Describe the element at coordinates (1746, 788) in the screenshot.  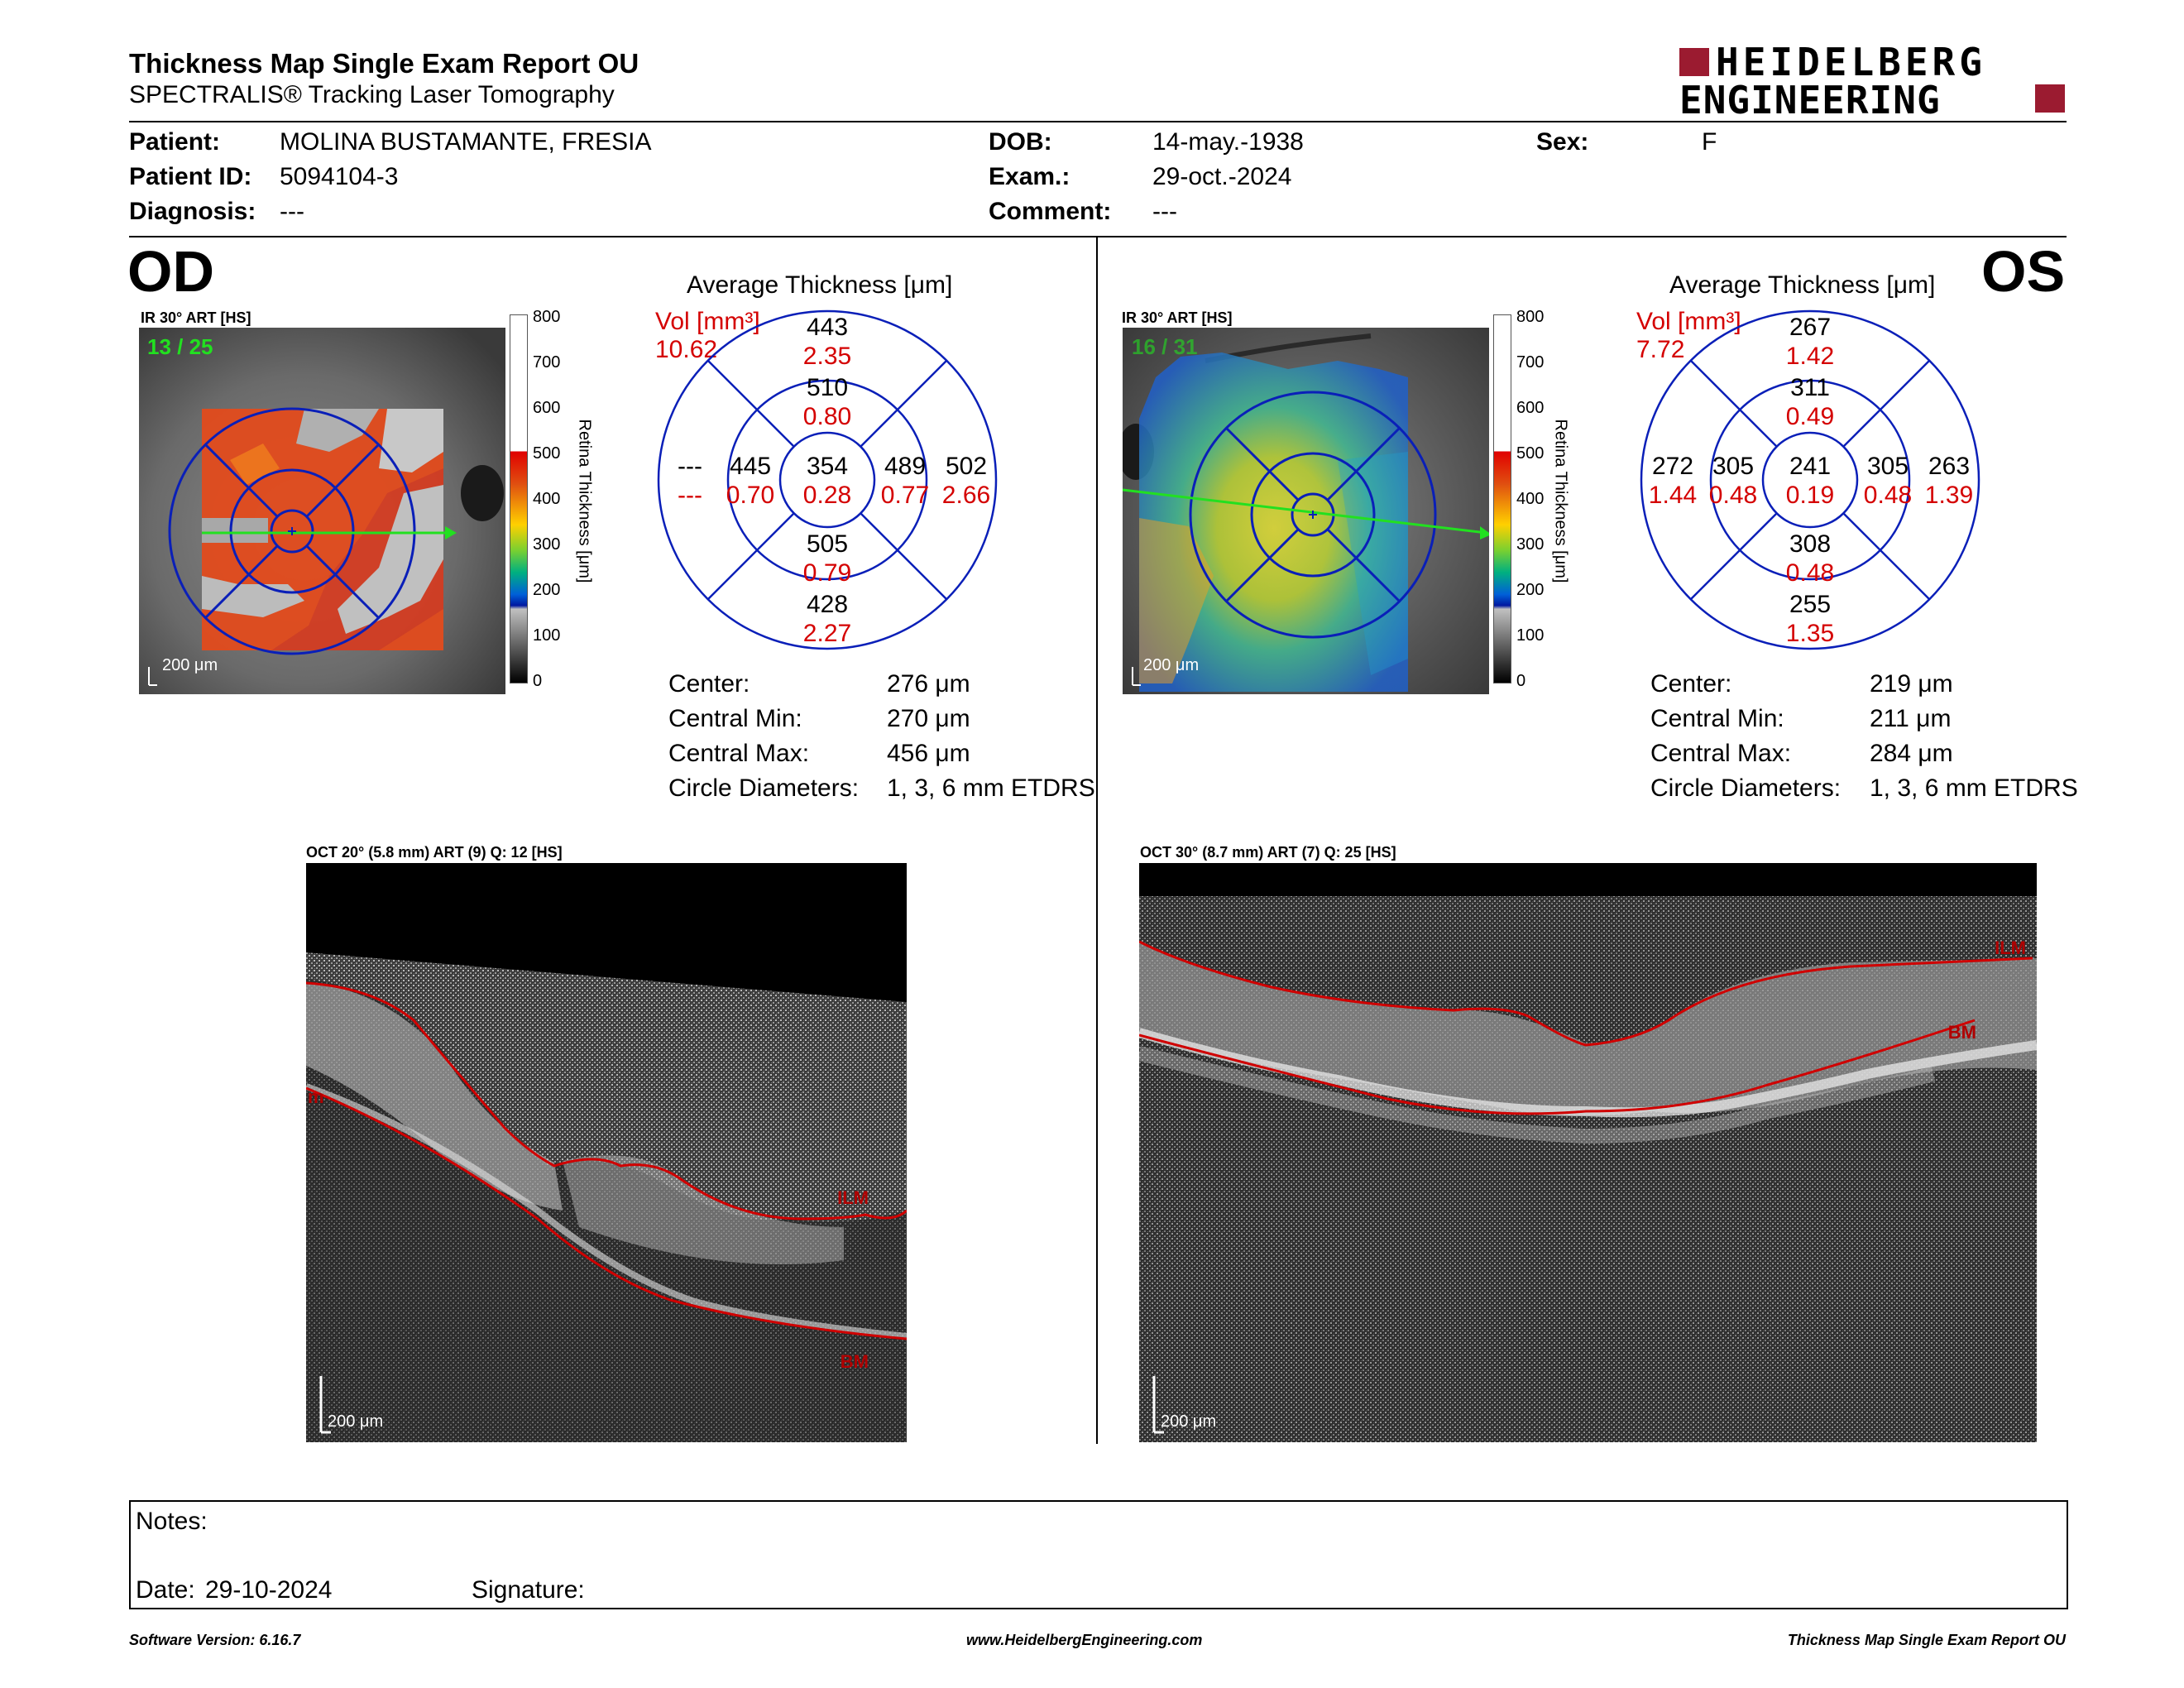
I see `os-circle-label: Circle Diameters:` at that location.